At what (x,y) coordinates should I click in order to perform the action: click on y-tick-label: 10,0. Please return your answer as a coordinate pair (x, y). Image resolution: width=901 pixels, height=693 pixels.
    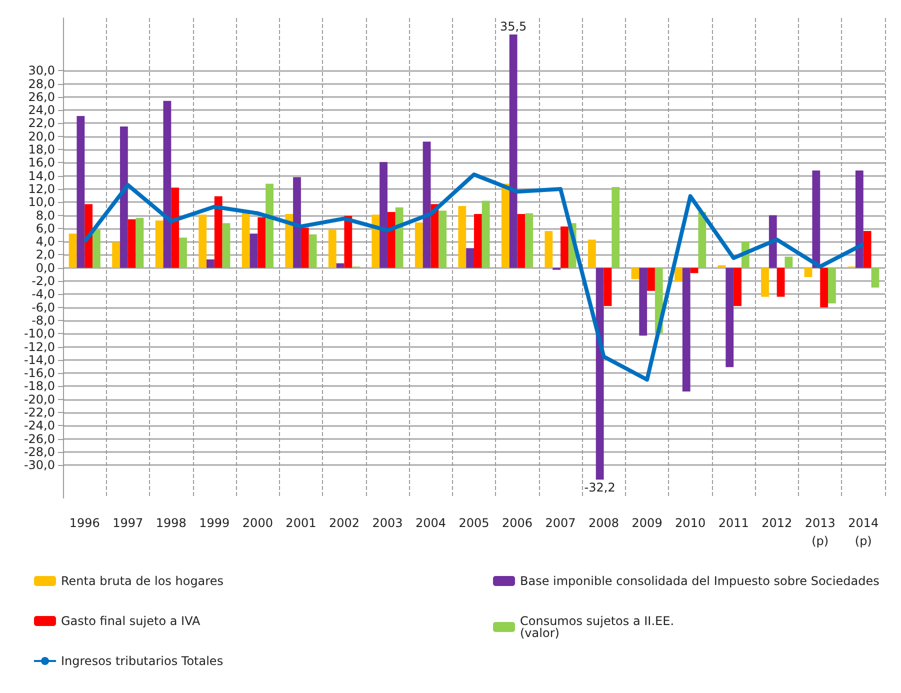
    Looking at the image, I should click on (41, 202).